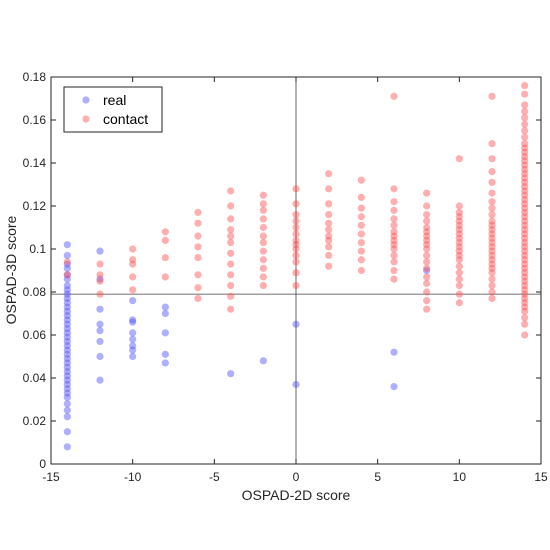  I want to click on legend-marker-real, so click(86, 100).